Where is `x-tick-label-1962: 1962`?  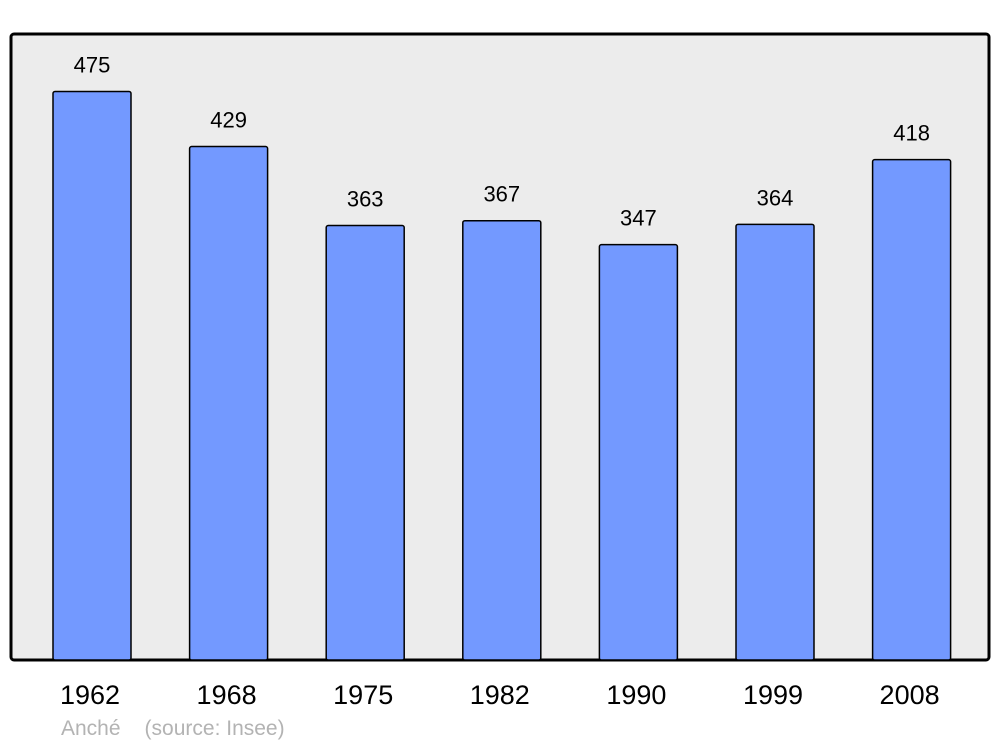
x-tick-label-1962: 1962 is located at coordinates (90, 695).